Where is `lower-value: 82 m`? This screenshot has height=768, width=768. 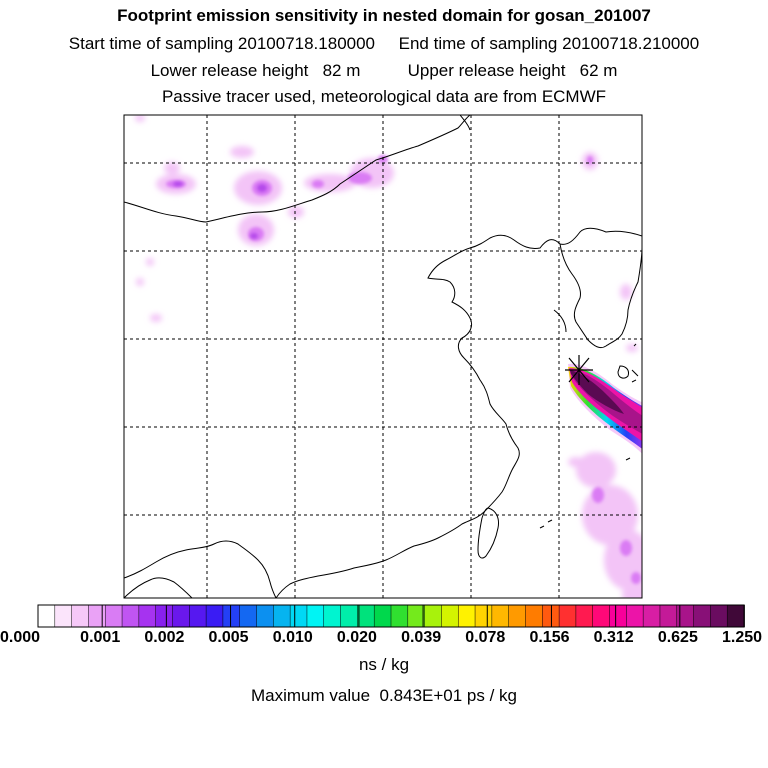 lower-value: 82 m is located at coordinates (341, 70).